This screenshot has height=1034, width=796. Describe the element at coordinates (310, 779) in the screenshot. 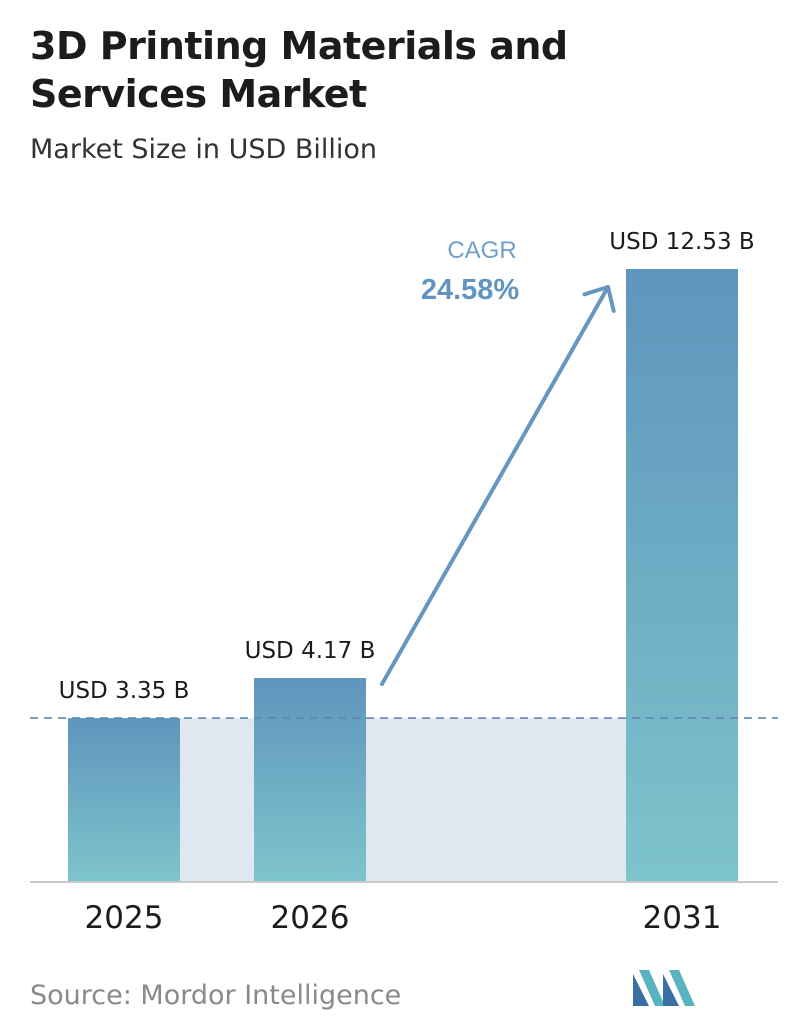

I see `bar-2026` at that location.